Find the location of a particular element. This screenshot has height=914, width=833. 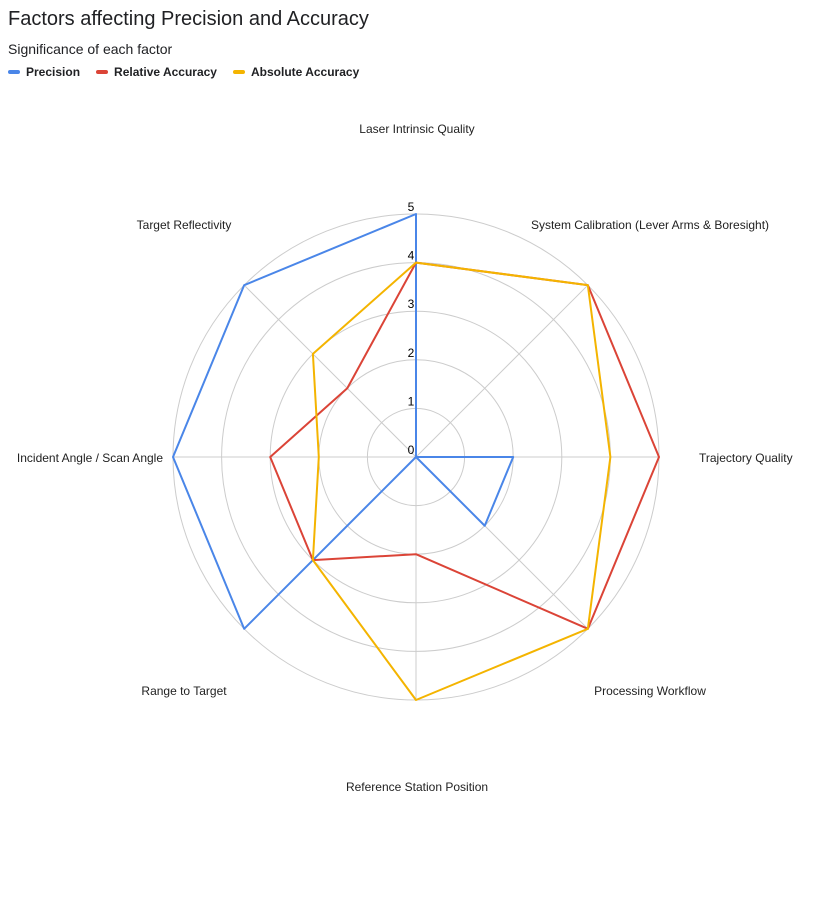

legend-label-precision: Precision is located at coordinates (53, 72).